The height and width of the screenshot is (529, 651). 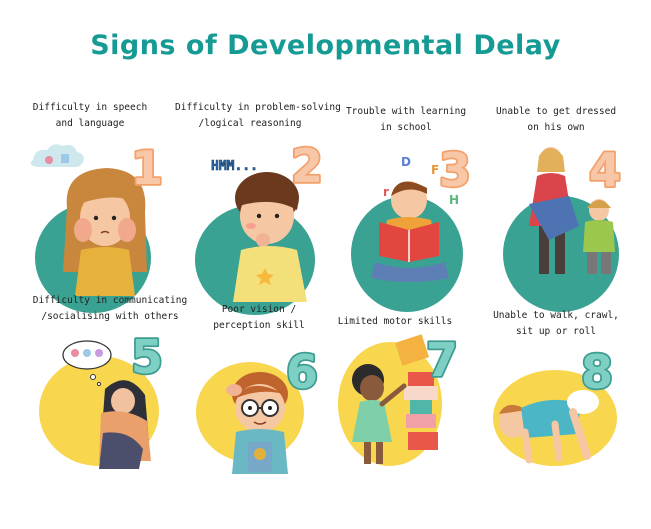 I want to click on caption-3: Trouble with learning in school, so click(x=406, y=120).